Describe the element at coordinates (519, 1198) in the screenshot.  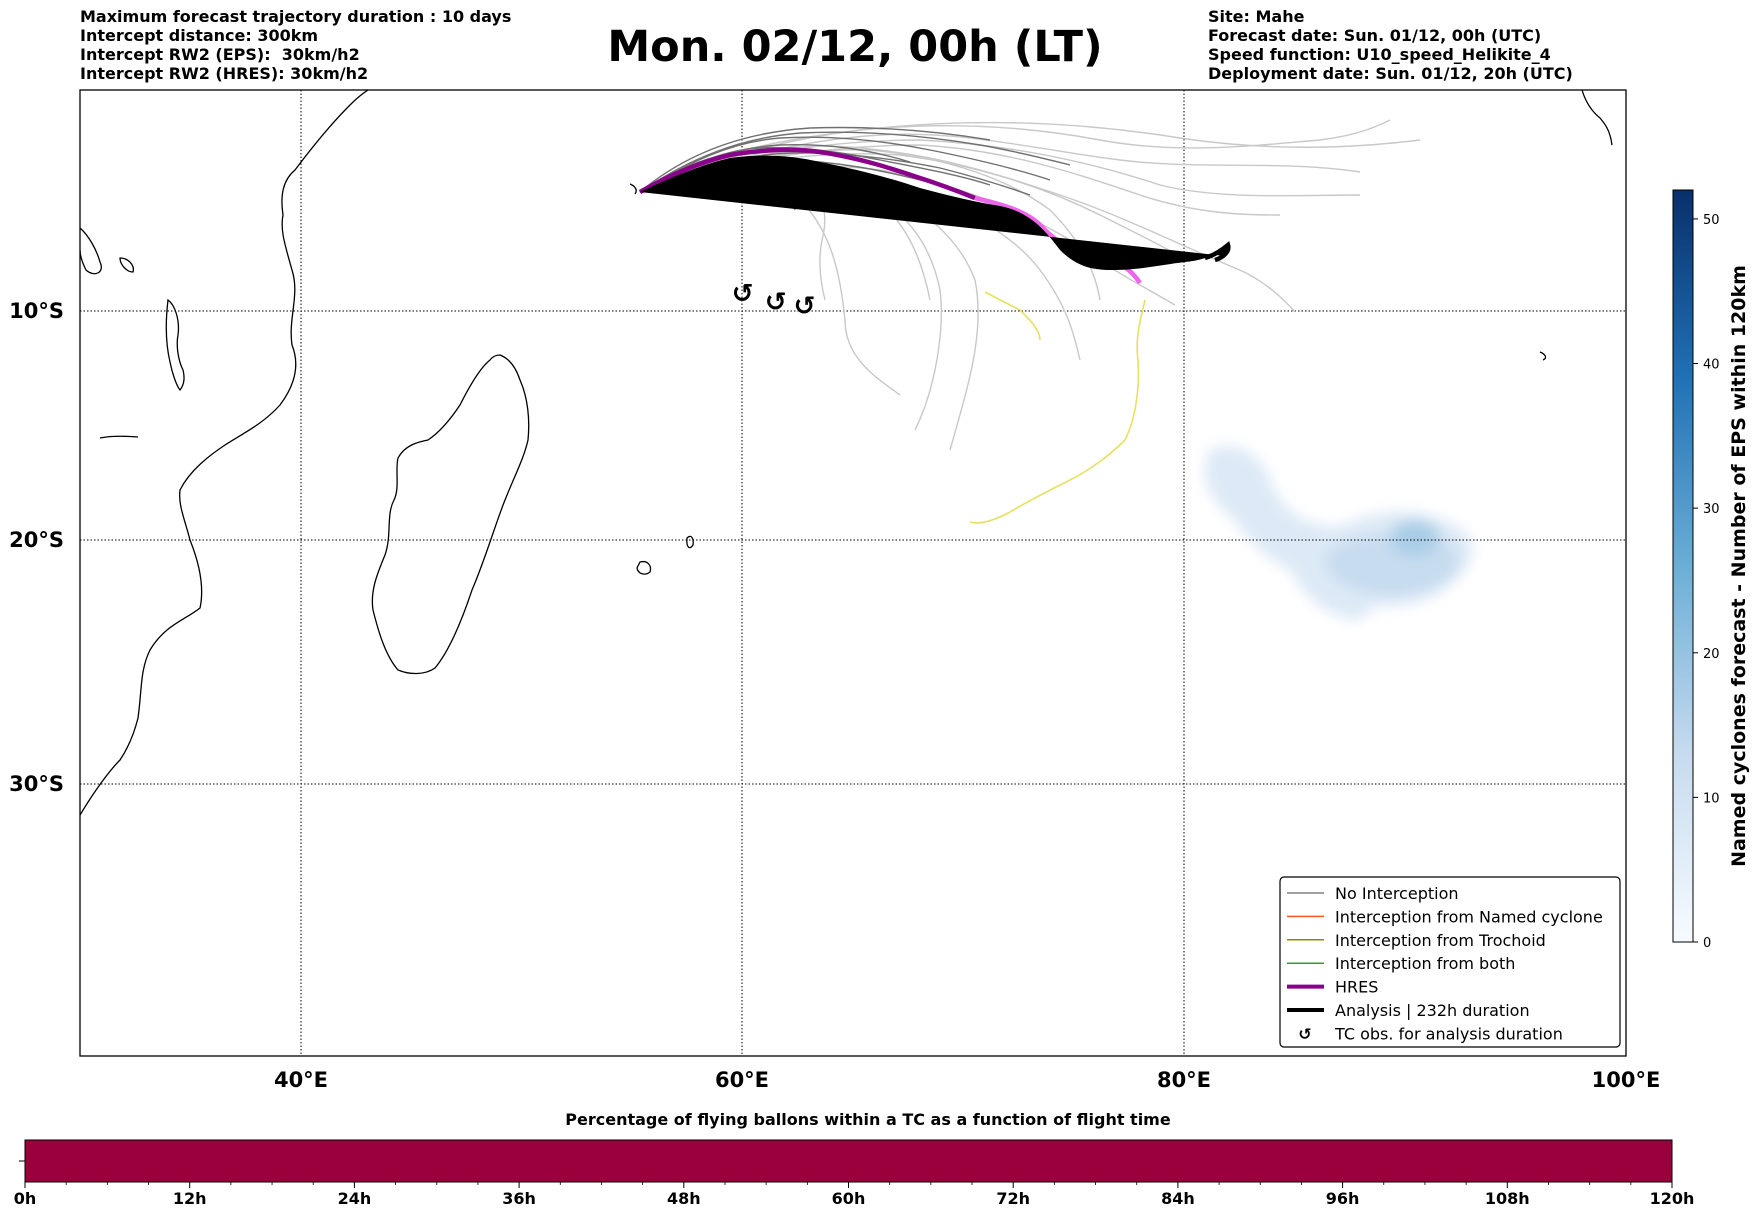
I see `bottom-colorbar-tick-label: 36h` at that location.